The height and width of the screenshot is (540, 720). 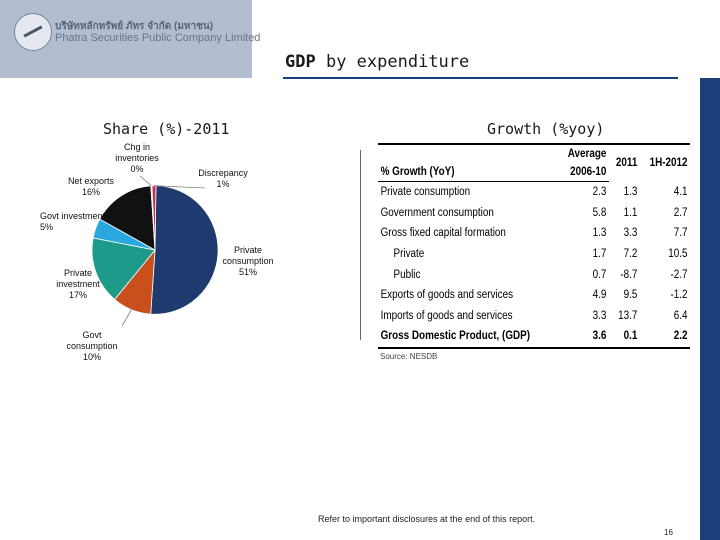 I want to click on row-1h-2012: 7.7, so click(x=680, y=233).